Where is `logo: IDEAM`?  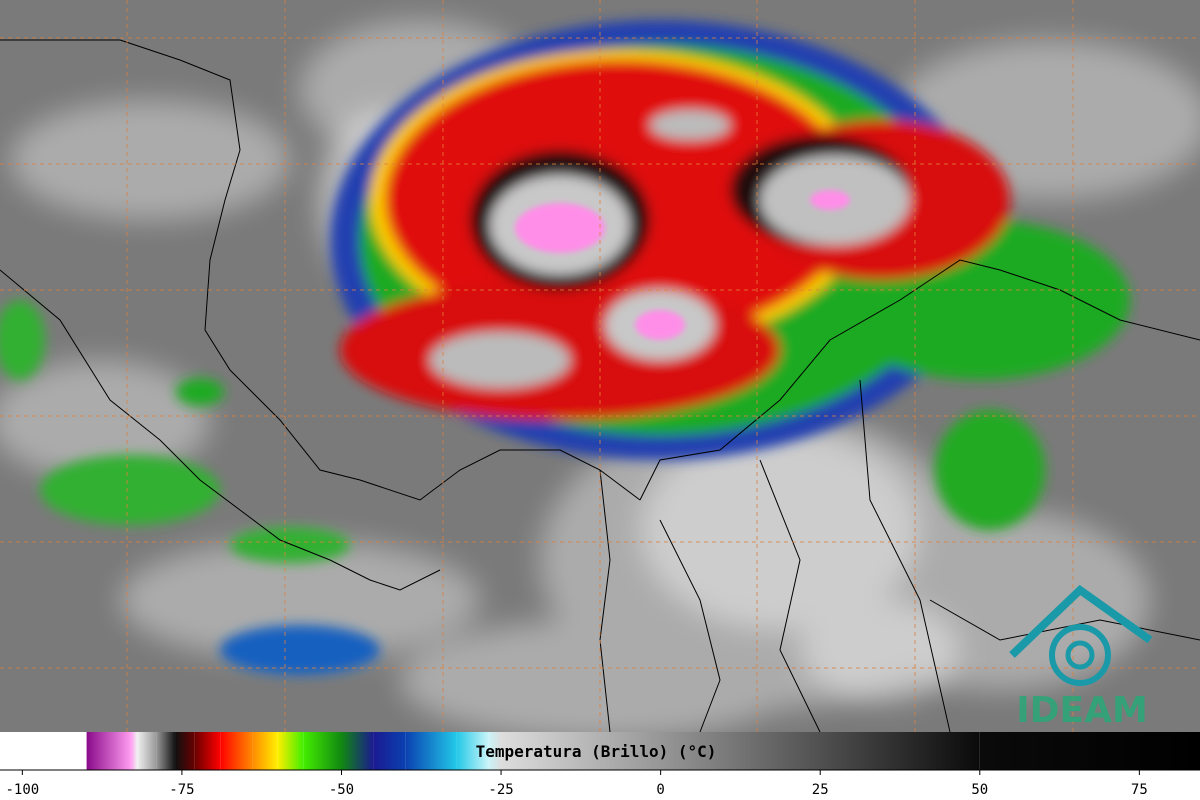
logo: IDEAM is located at coordinates (1081, 657).